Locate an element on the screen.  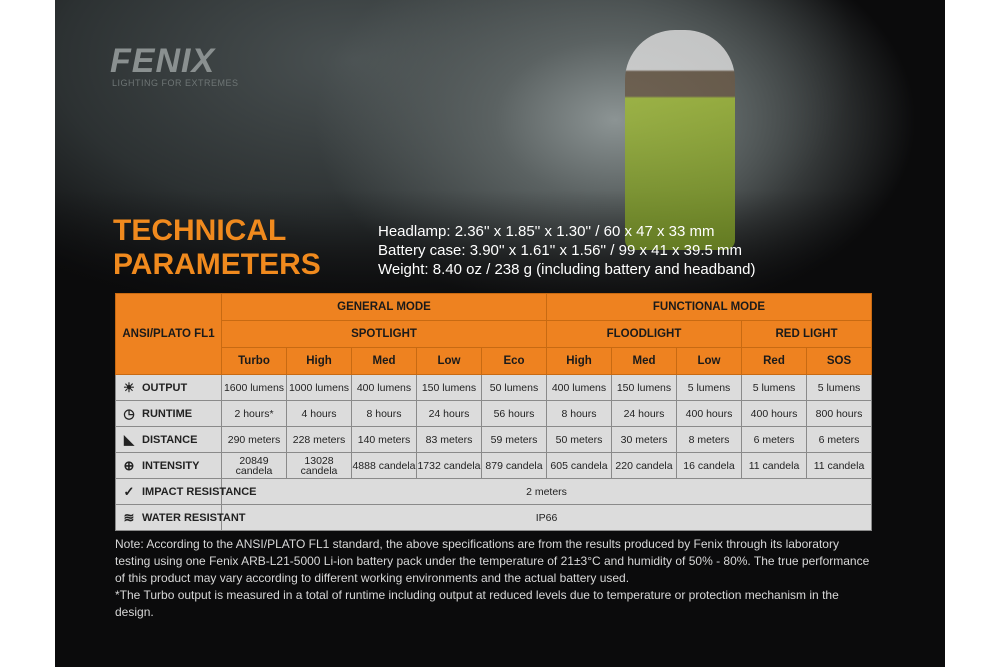
corner-header: ANSI/PLATO FL1 is located at coordinates (168, 334).